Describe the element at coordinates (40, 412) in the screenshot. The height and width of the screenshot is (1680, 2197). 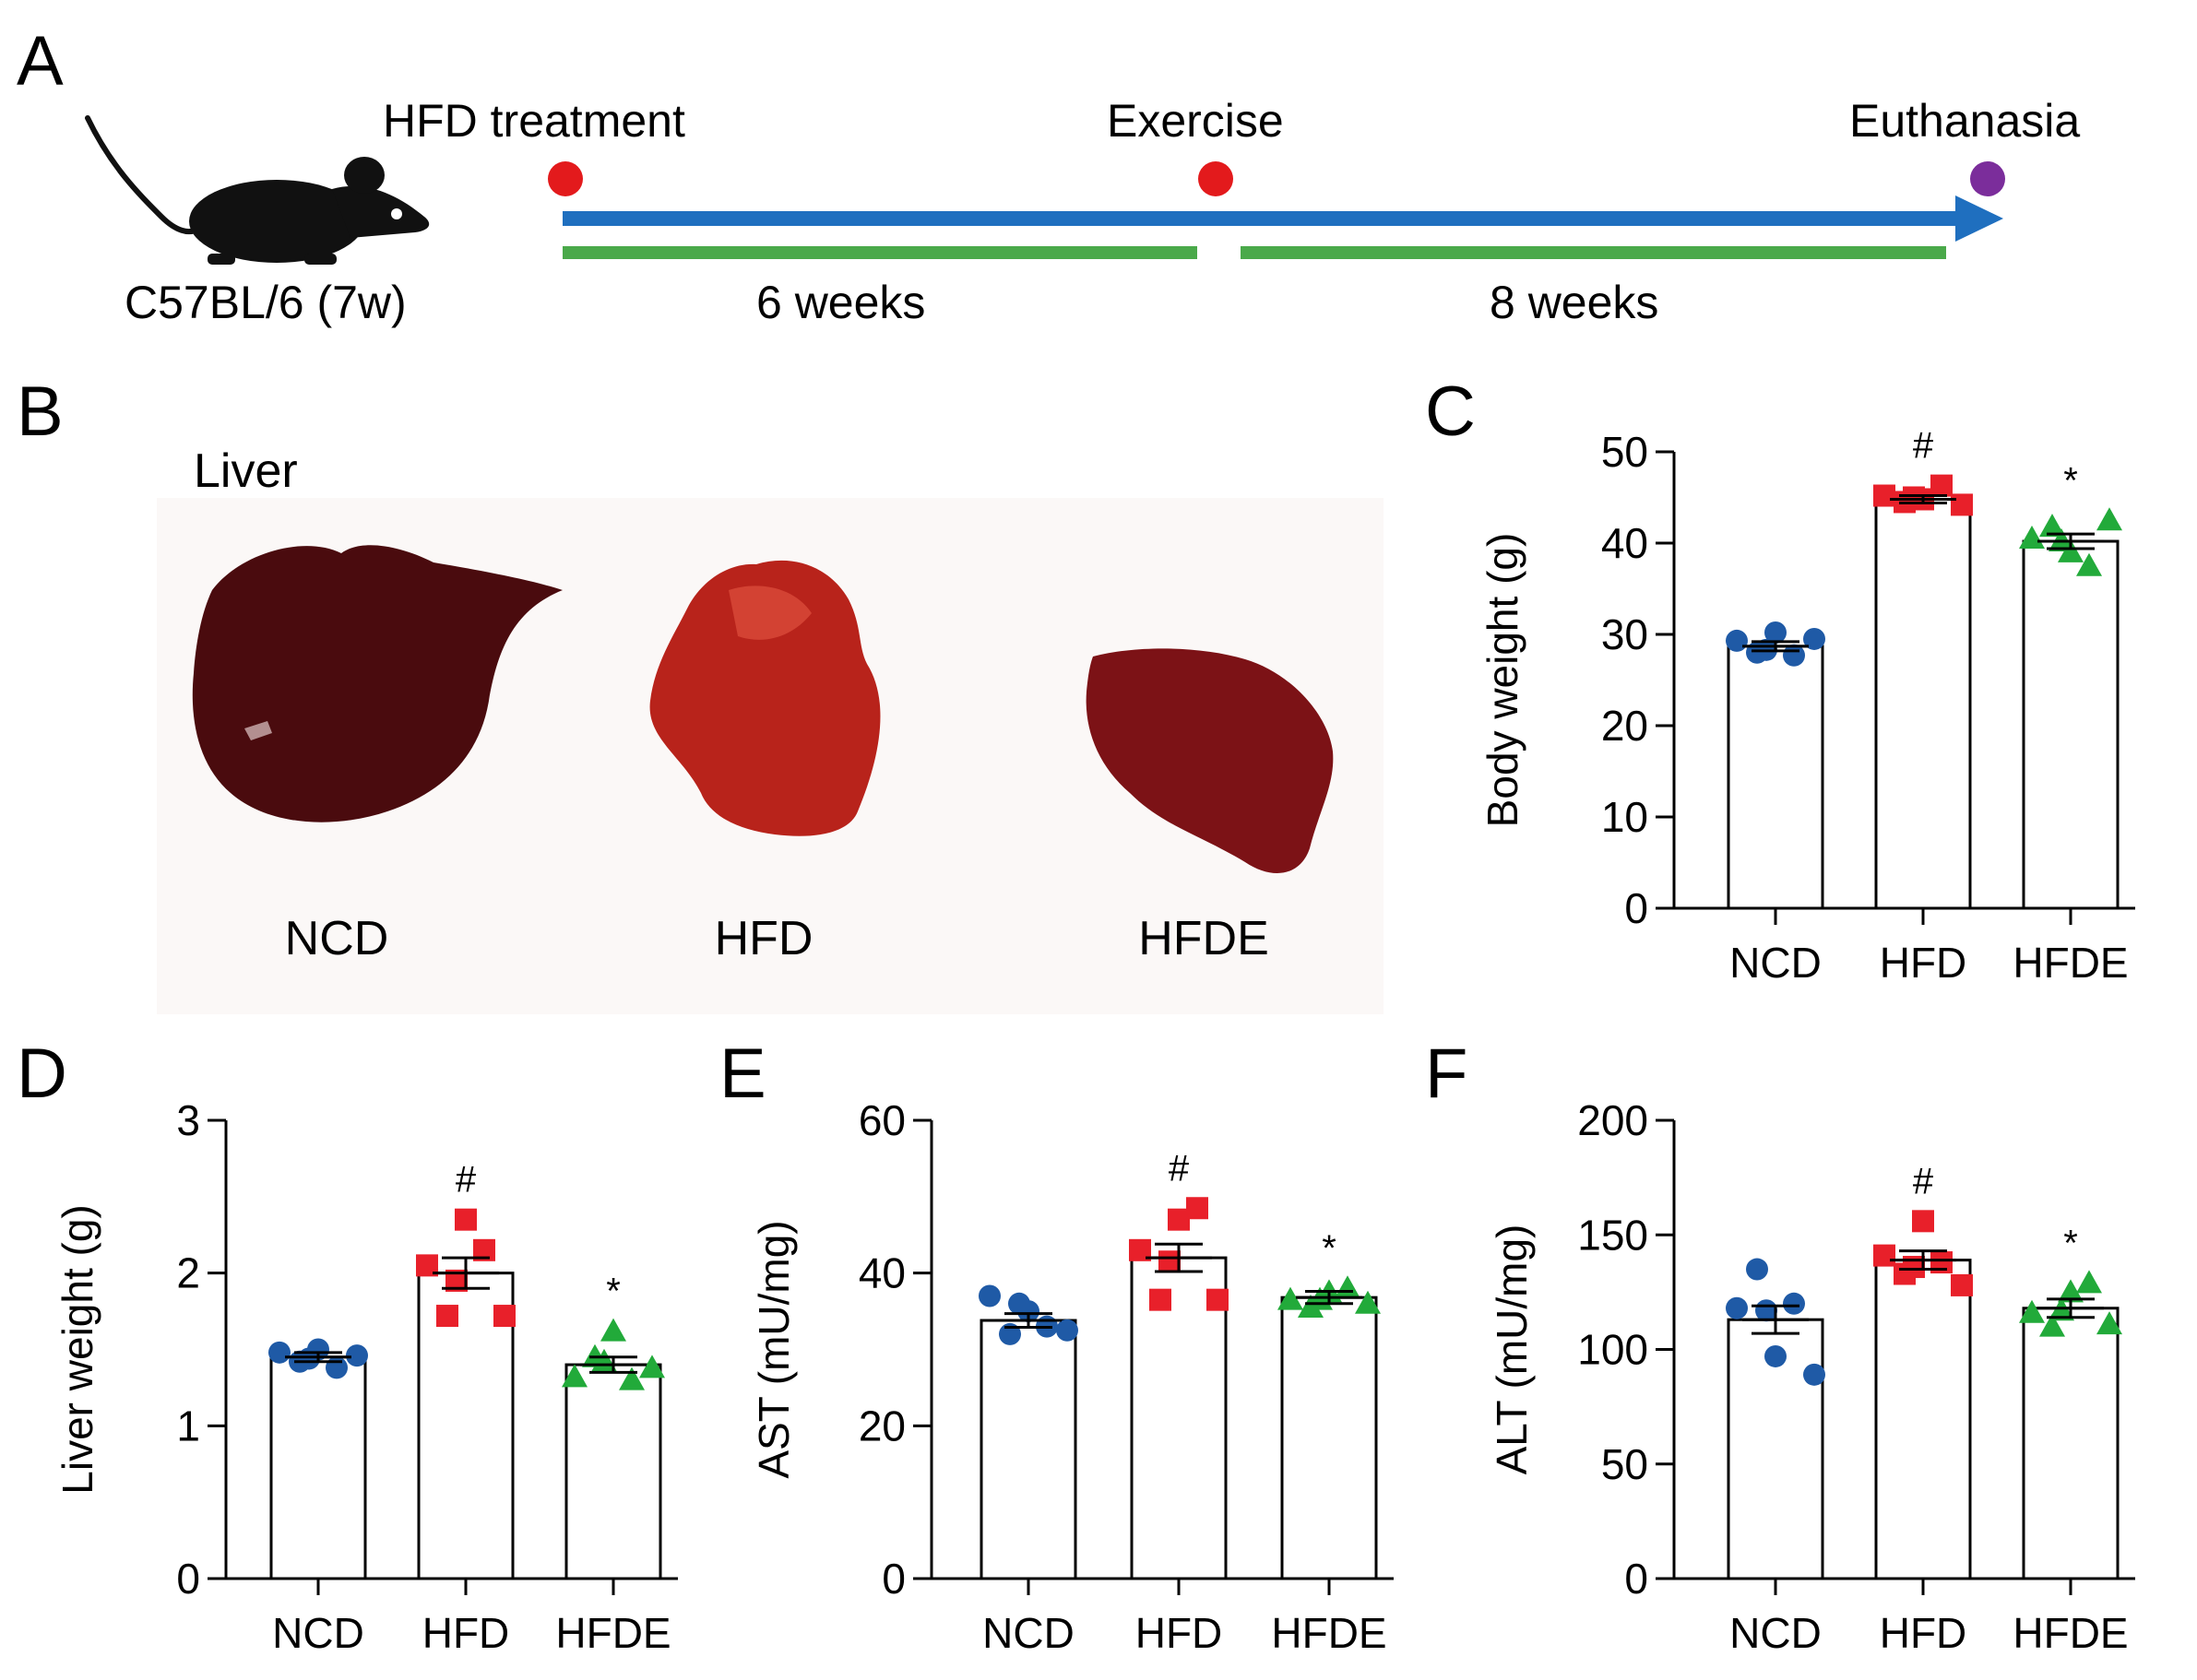
I see `panel-letter-b: B` at that location.